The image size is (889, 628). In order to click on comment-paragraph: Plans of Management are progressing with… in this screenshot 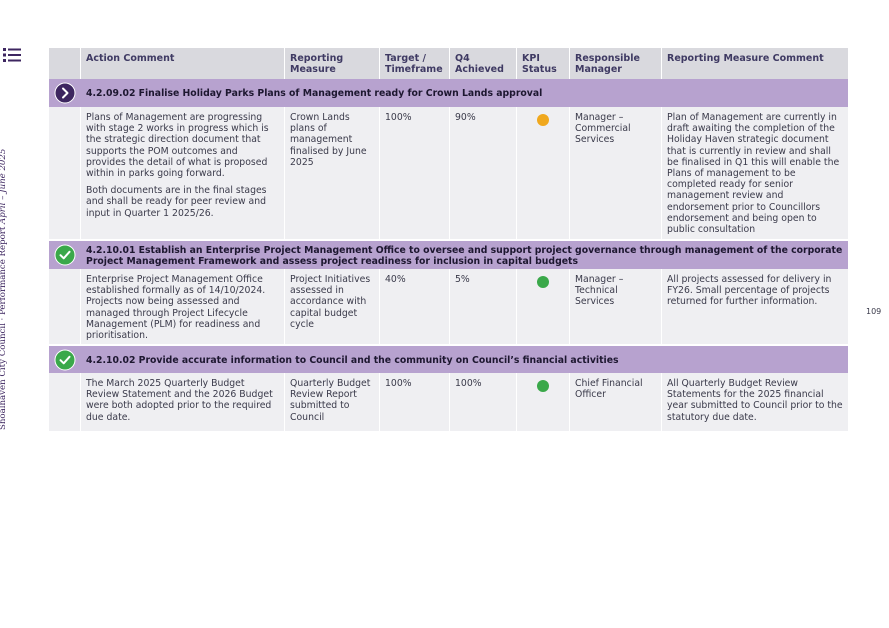, I will do `click(177, 146)`.